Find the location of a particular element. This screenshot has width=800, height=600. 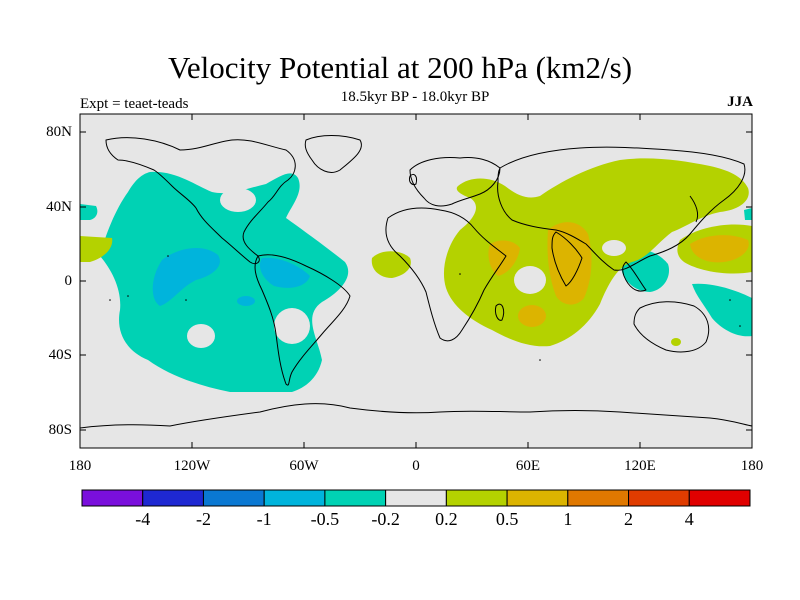

x-label-120w: 120W is located at coordinates (192, 466).